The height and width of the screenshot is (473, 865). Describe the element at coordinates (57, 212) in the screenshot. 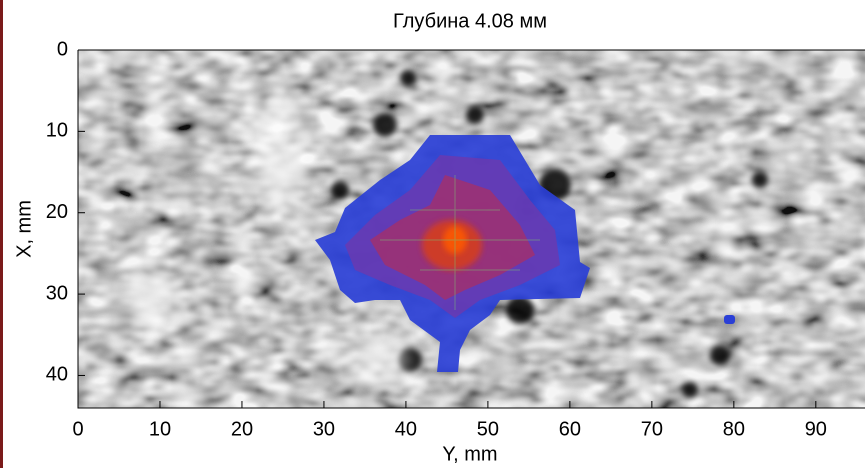

I see `y-tick-label: 20` at that location.